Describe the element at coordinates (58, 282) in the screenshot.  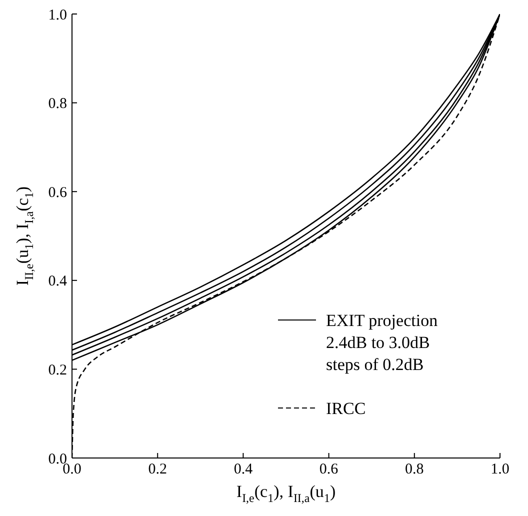
I see `y-tick-label: 0.4` at that location.